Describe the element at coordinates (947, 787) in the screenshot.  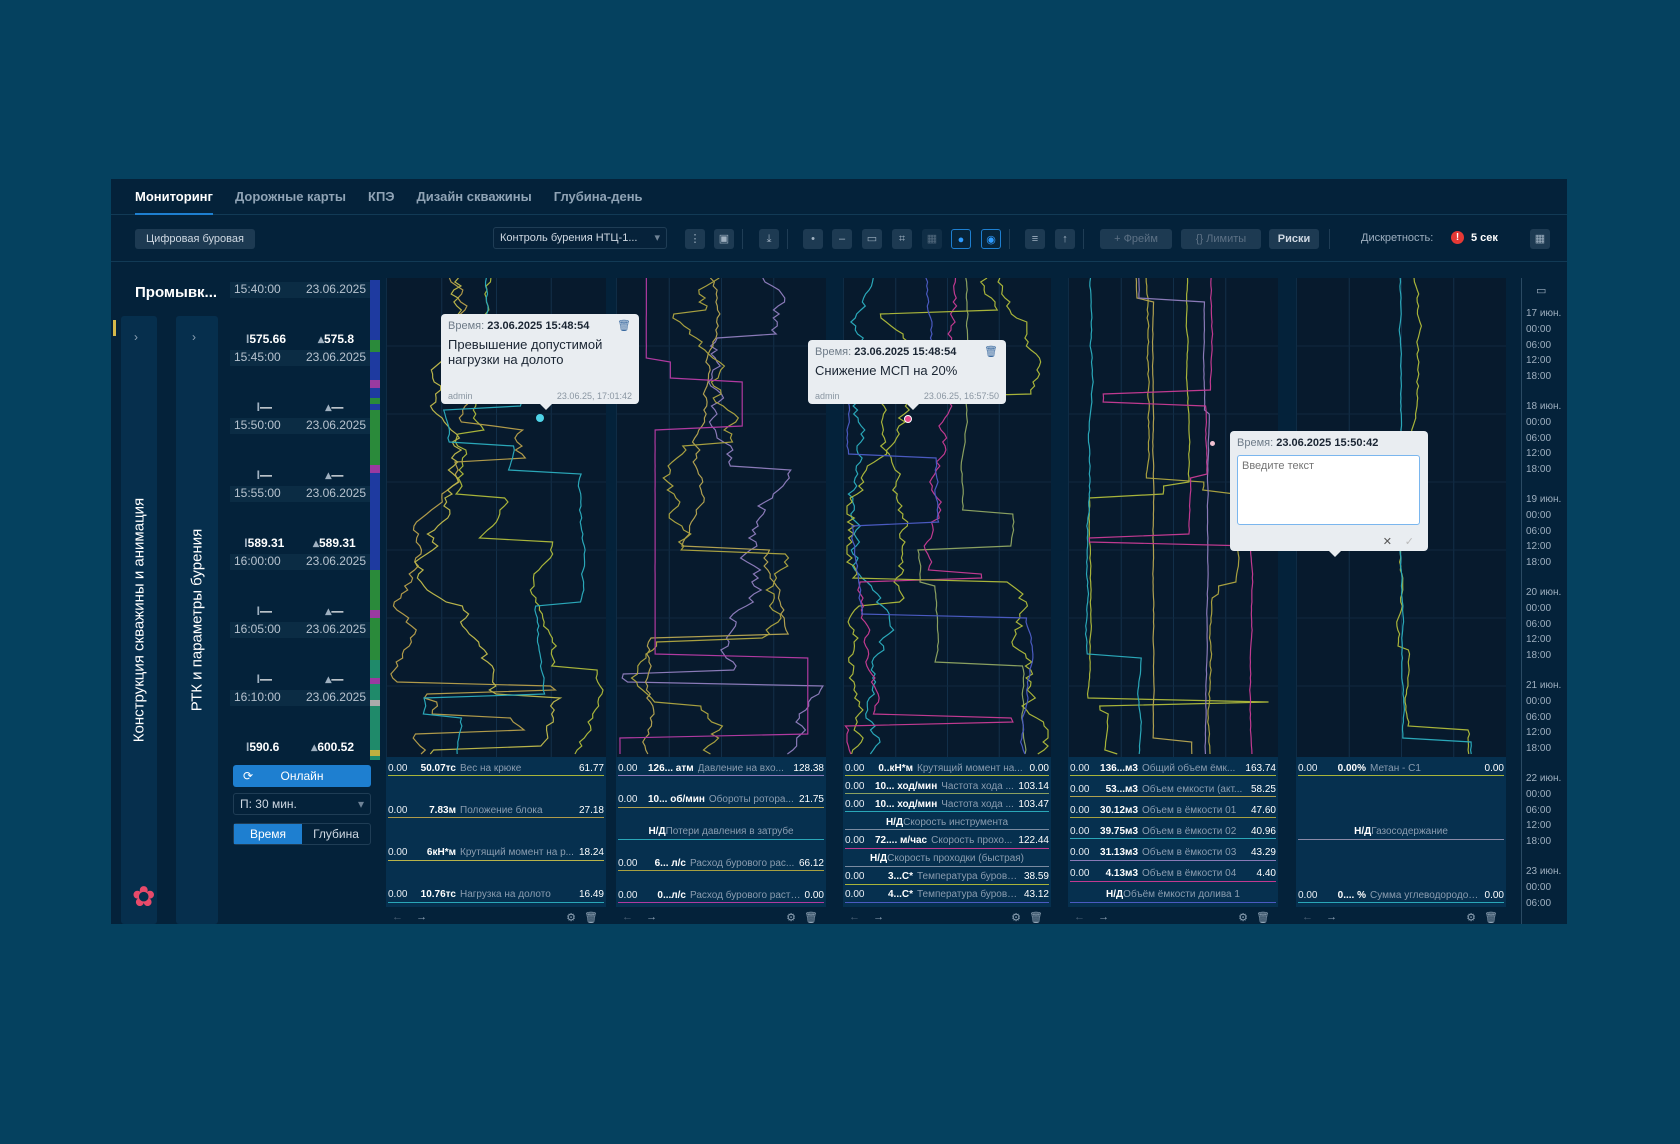
I see `parameter-row: 0.00 10... ход/мин Частота хода ... 103.14` at that location.